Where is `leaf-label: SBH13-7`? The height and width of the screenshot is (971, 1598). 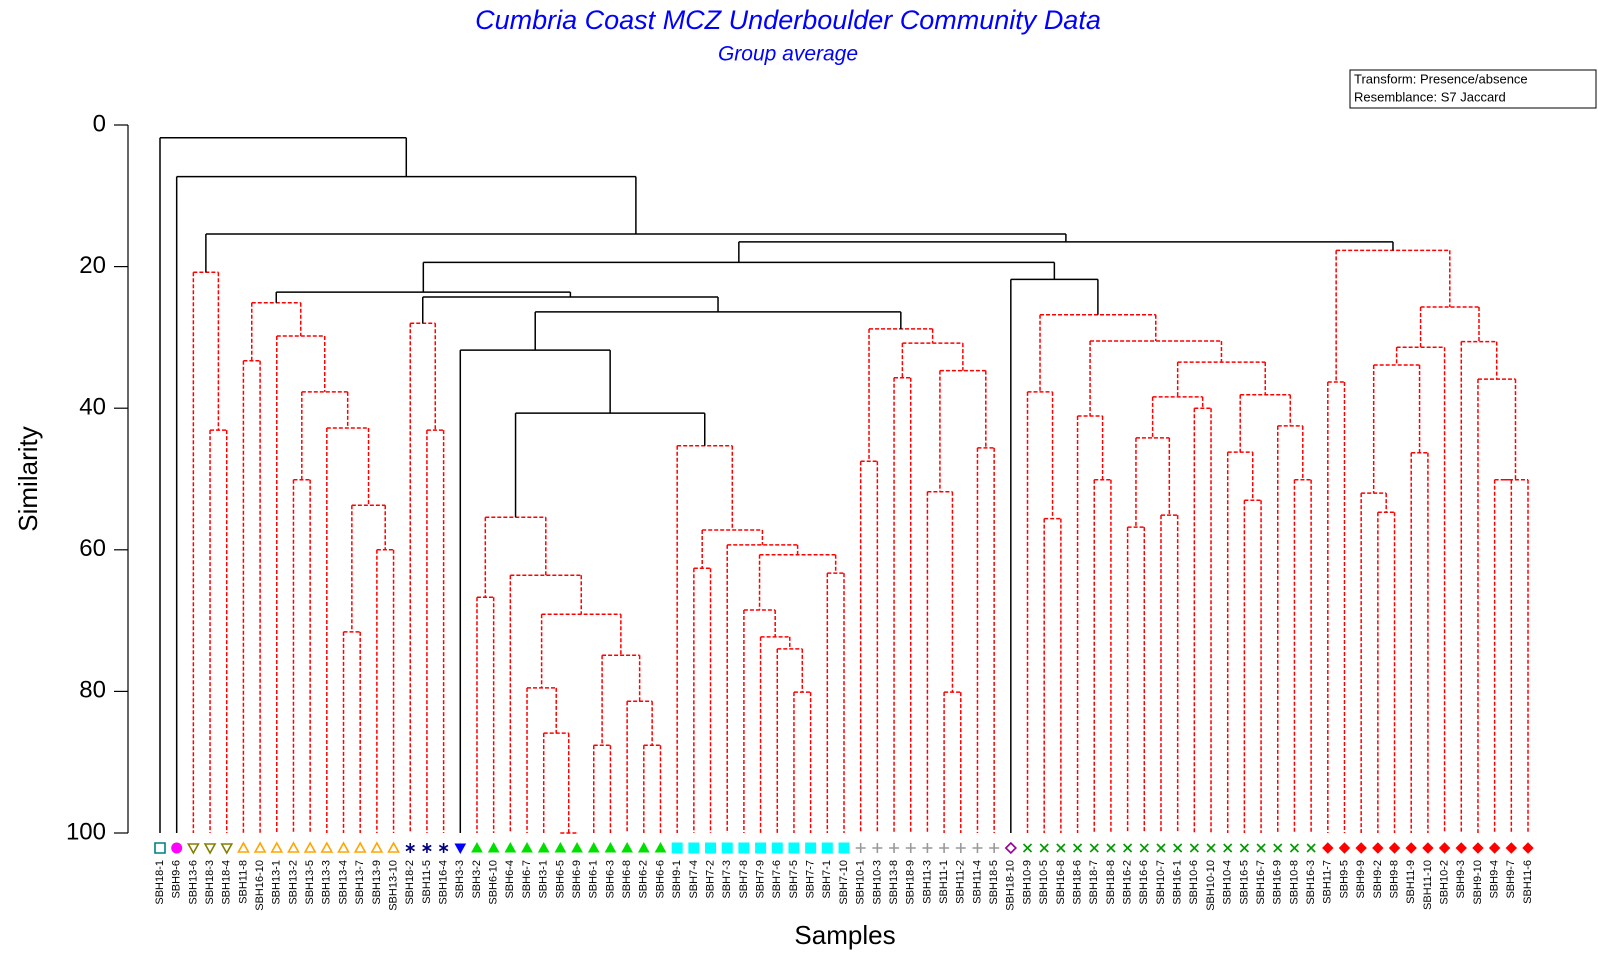 leaf-label: SBH13-7 is located at coordinates (360, 882).